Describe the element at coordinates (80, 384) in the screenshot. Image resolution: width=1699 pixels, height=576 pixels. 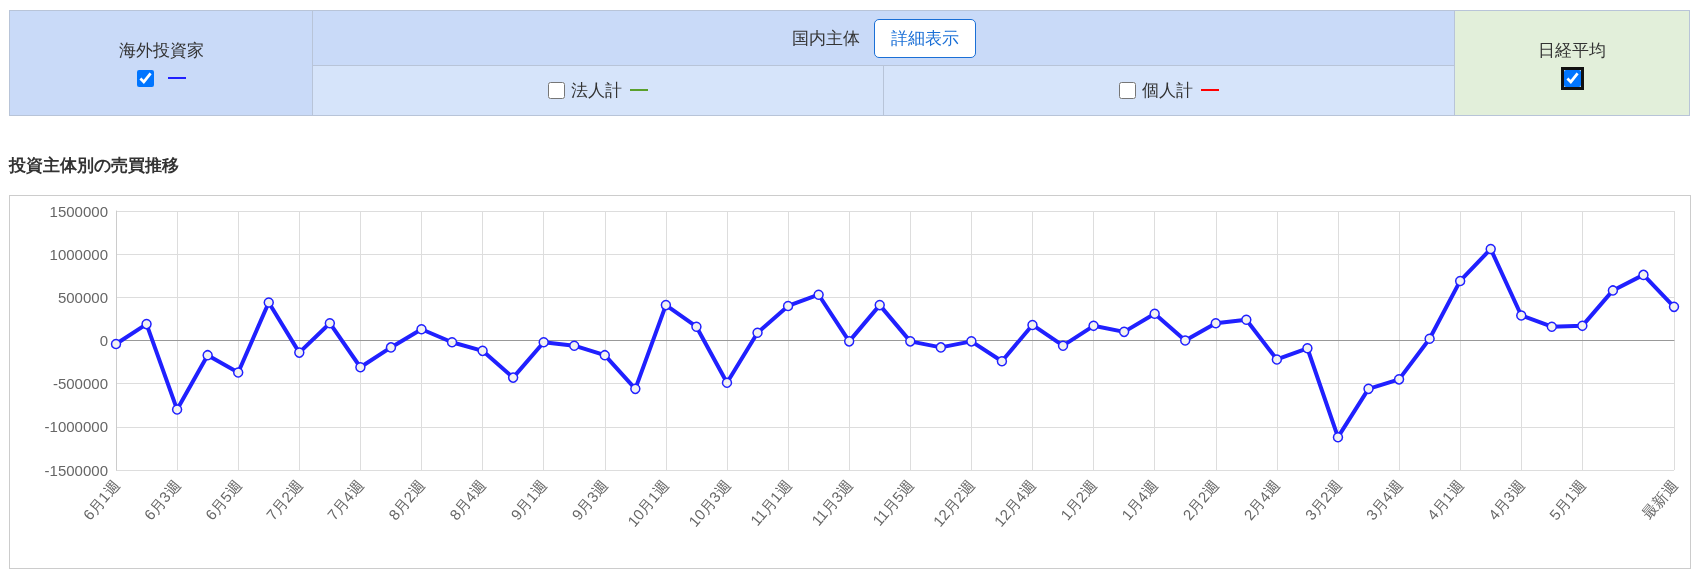
I see `y-tick-label: -500000` at that location.